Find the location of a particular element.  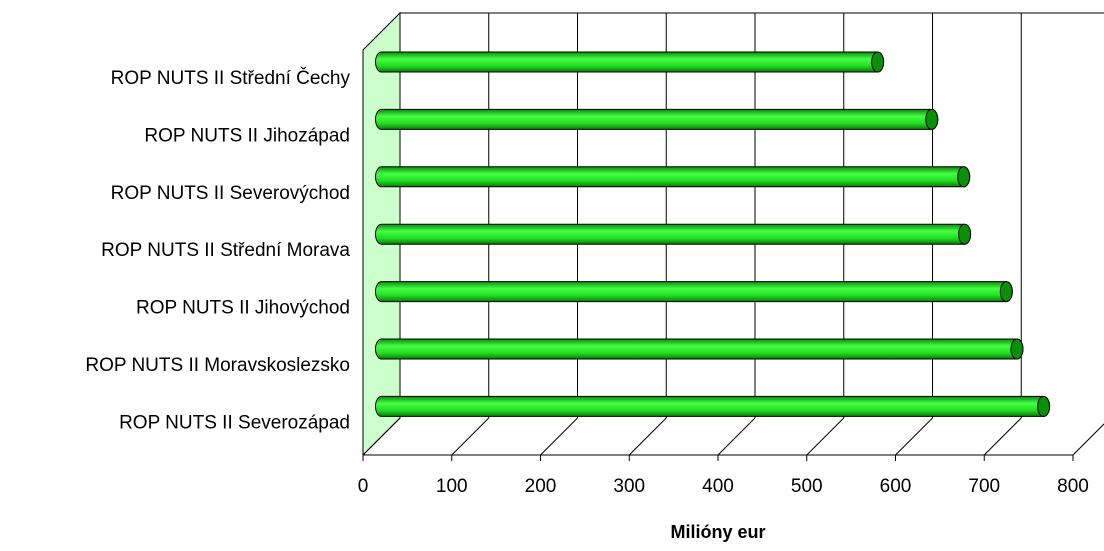

x-tick-label: 700 is located at coordinates (984, 486).